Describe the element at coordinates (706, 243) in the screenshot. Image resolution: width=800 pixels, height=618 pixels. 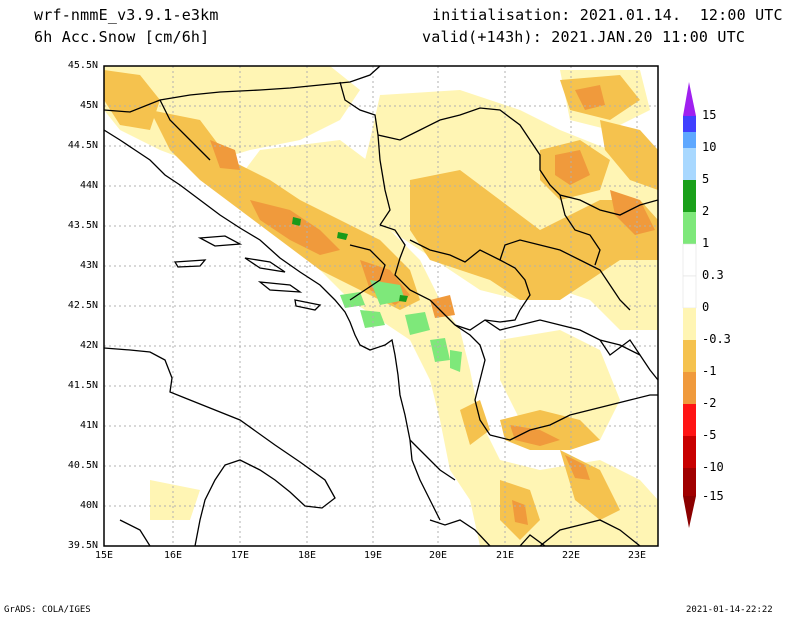
I see `colorbar-label: 1` at that location.